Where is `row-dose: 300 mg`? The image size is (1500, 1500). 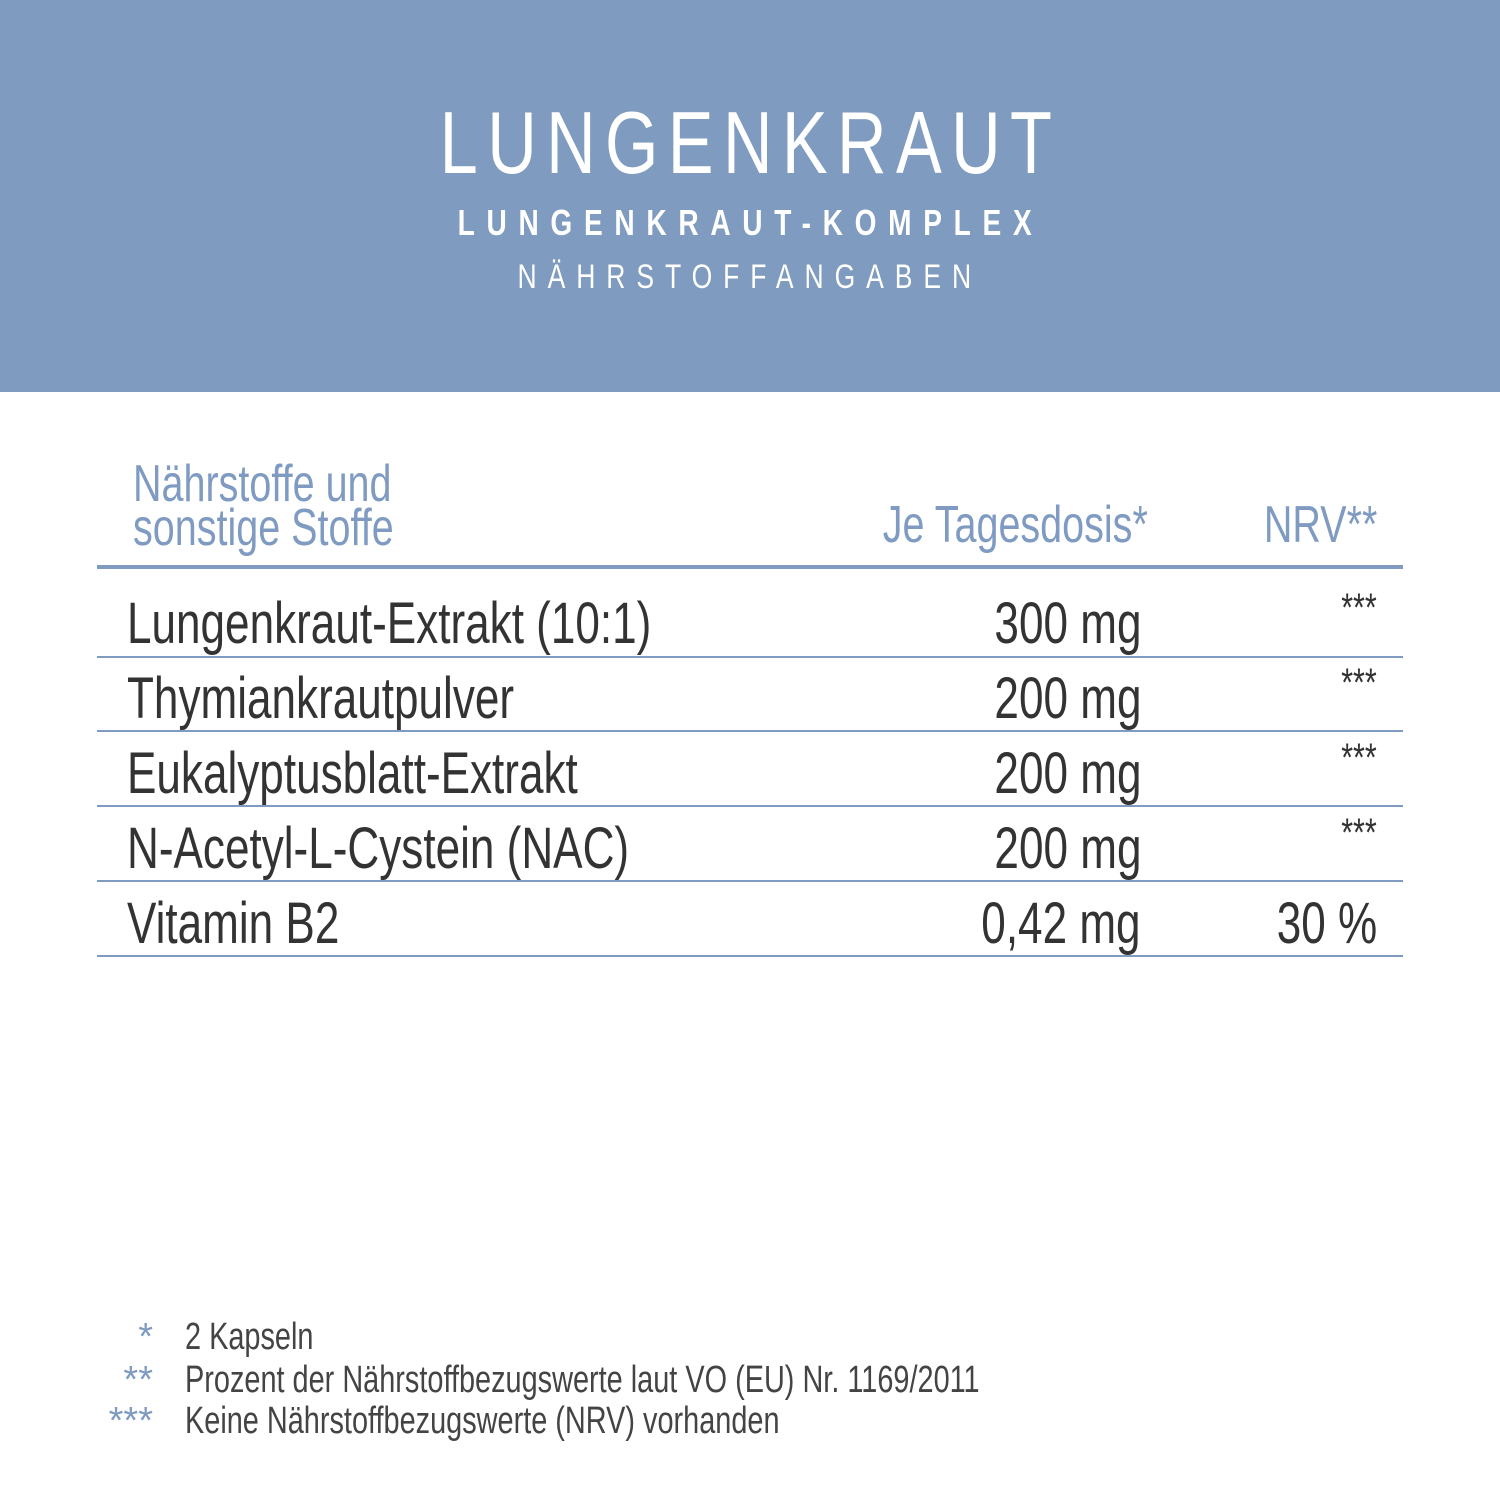
row-dose: 300 mg is located at coordinates (1067, 623).